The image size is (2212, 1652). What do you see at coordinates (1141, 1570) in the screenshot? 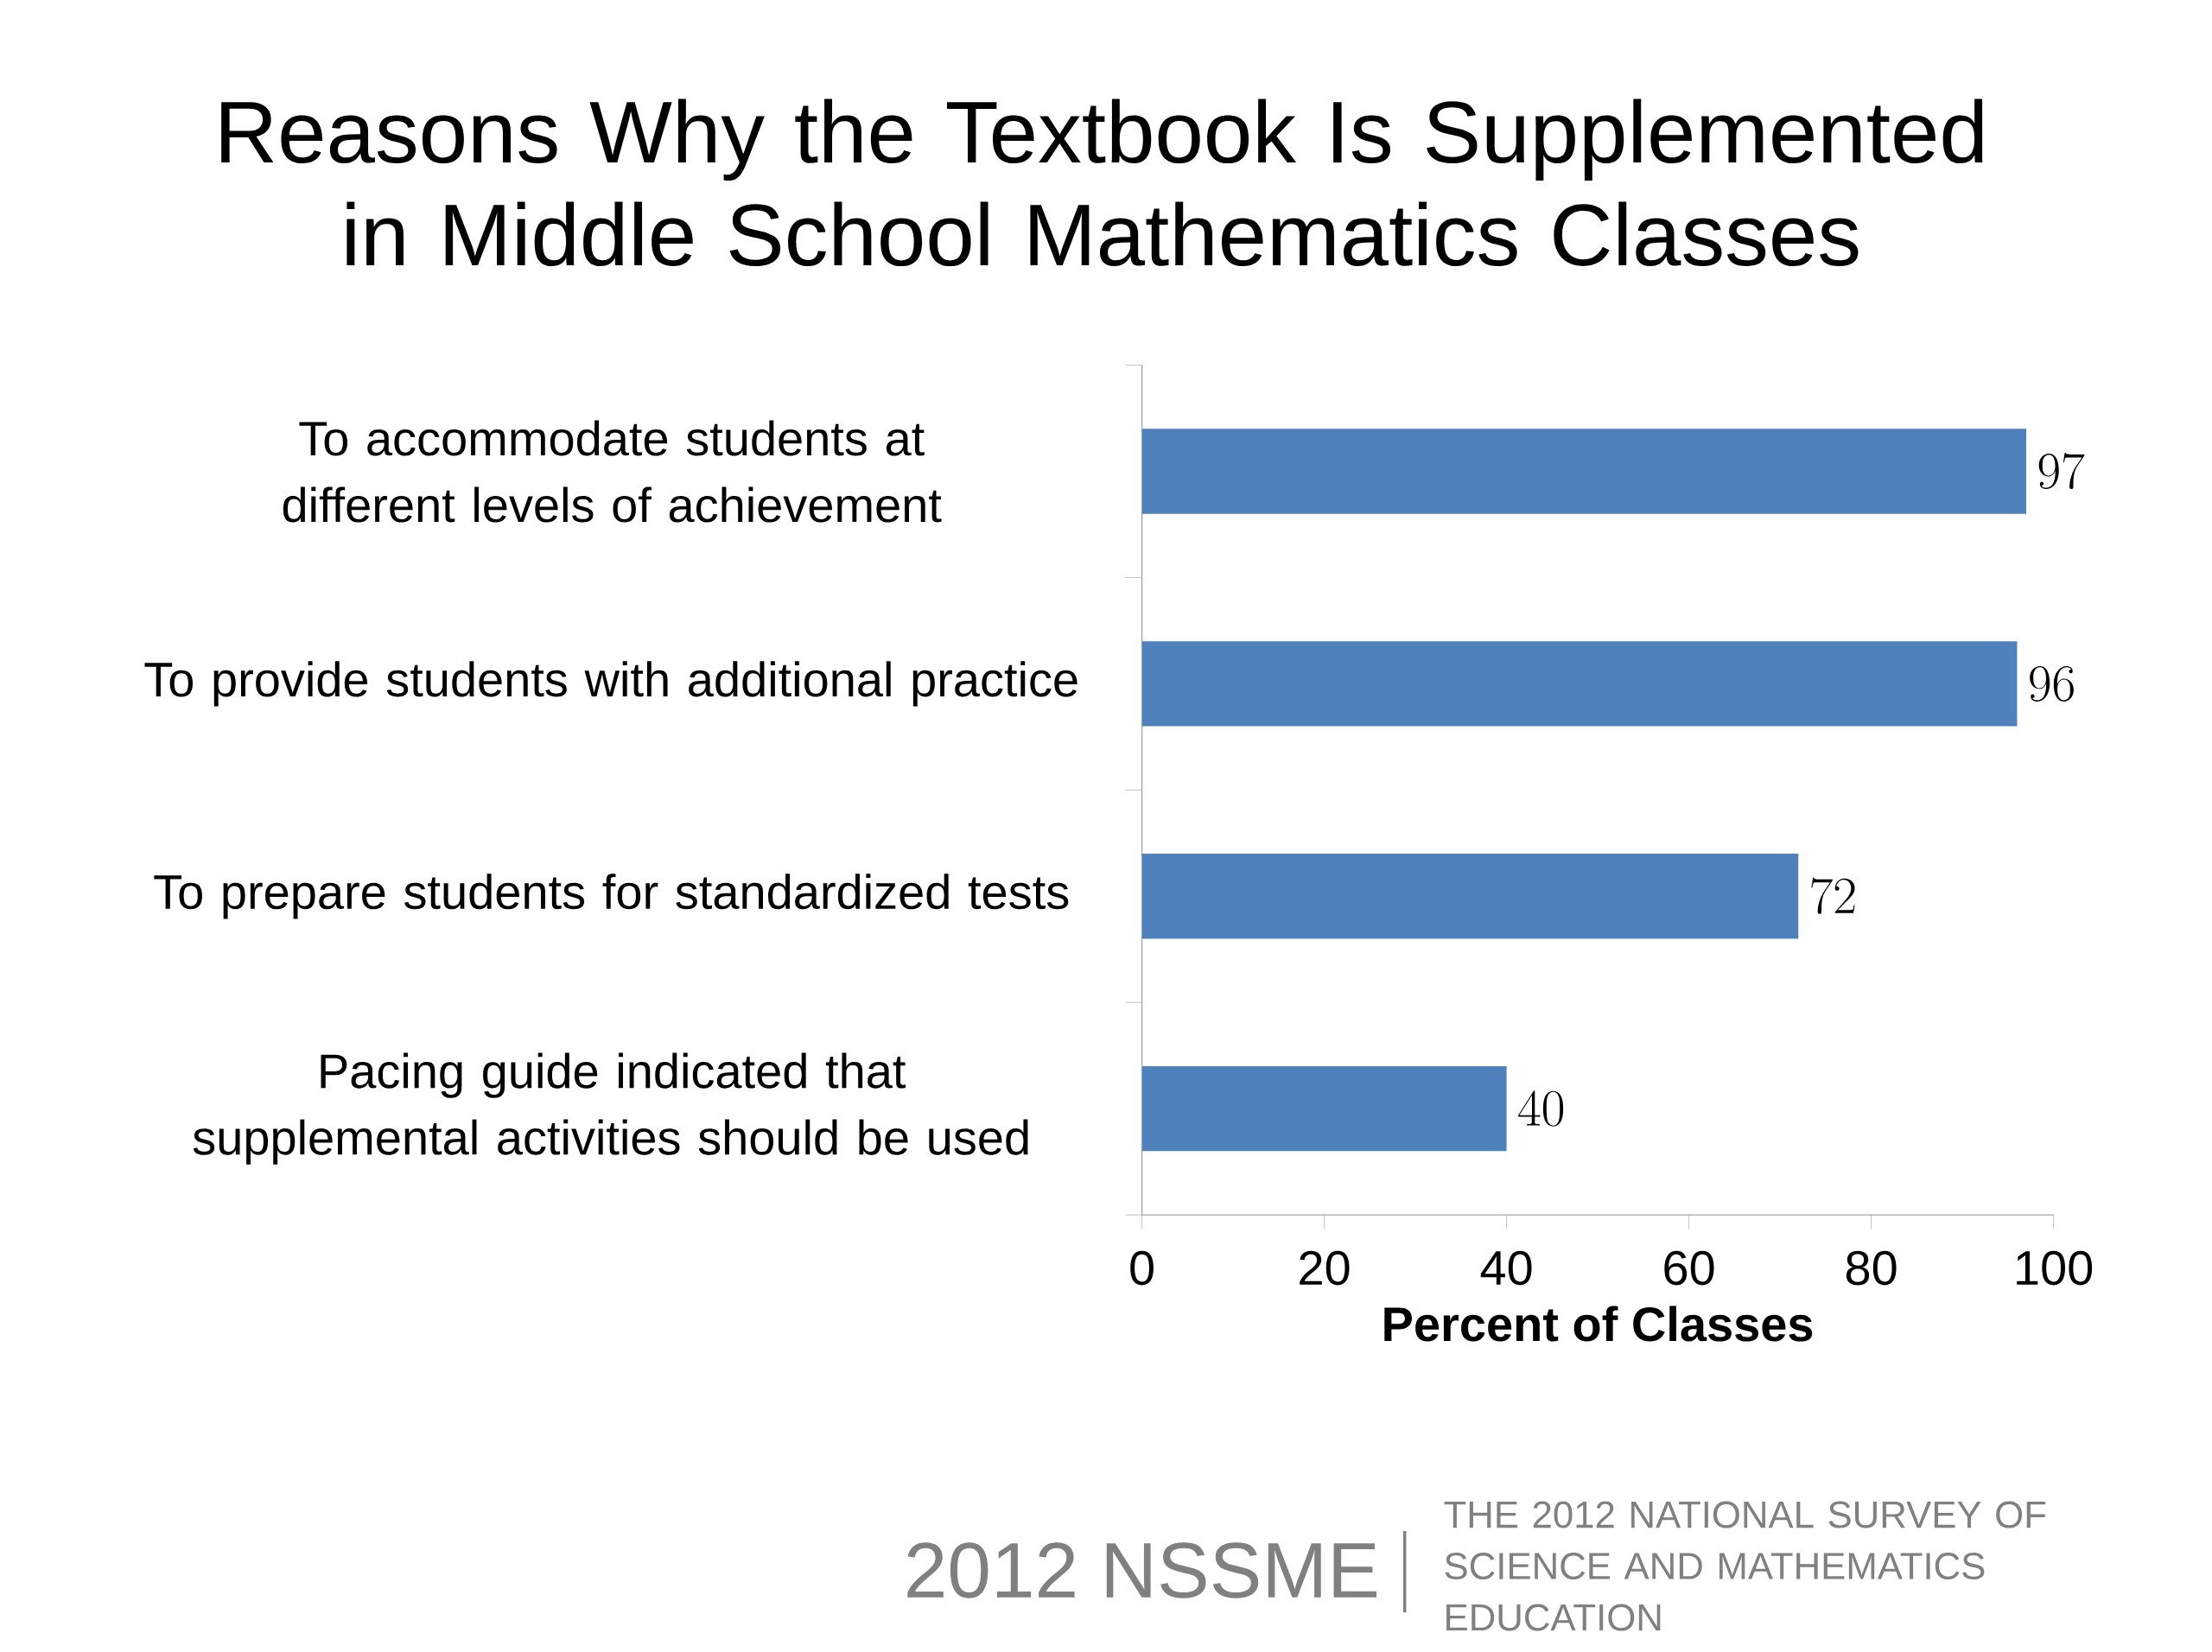
I see `text: 2012 NSSME` at bounding box center [1141, 1570].